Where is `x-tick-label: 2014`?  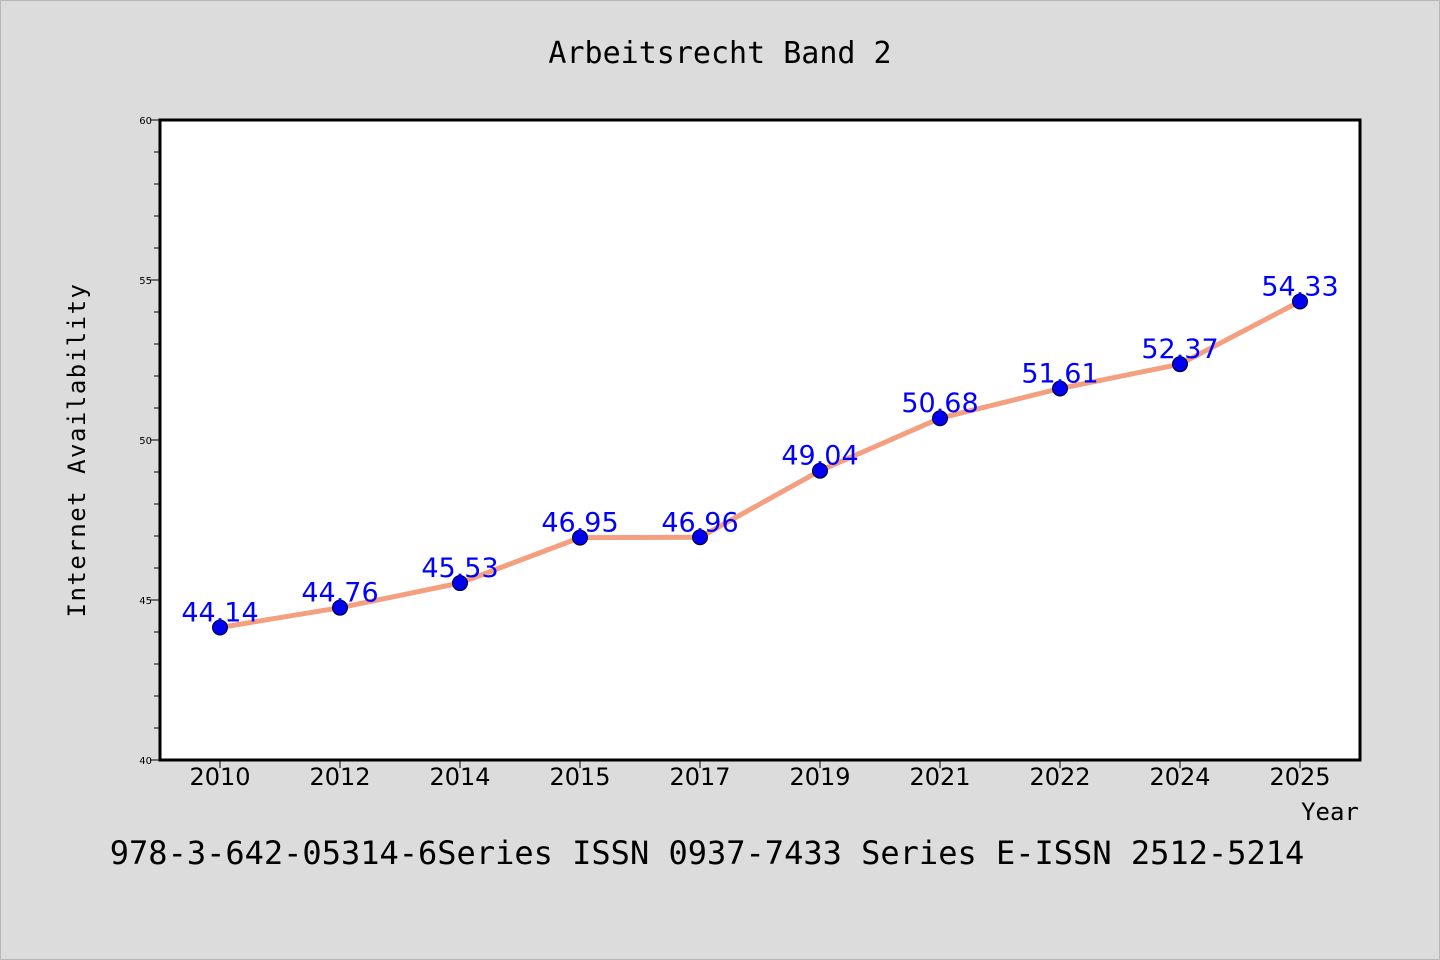 x-tick-label: 2014 is located at coordinates (459, 777).